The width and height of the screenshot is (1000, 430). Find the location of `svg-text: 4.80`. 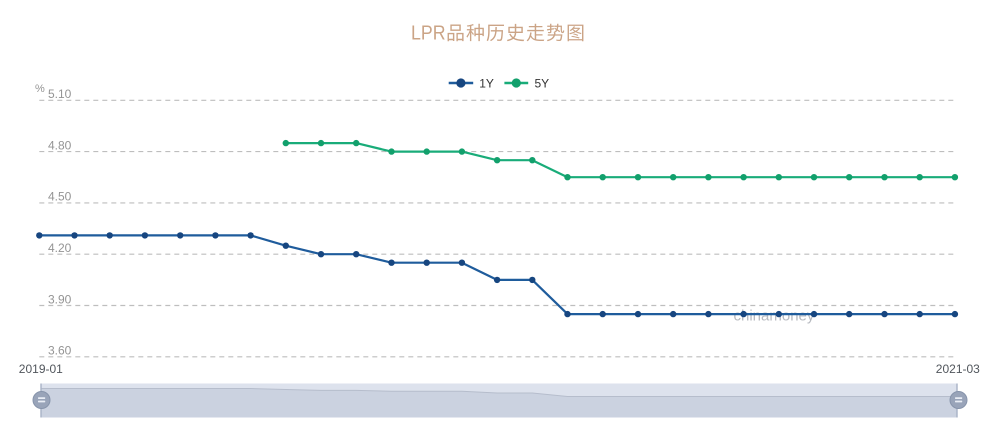

svg-text: 4.80 is located at coordinates (60, 145).